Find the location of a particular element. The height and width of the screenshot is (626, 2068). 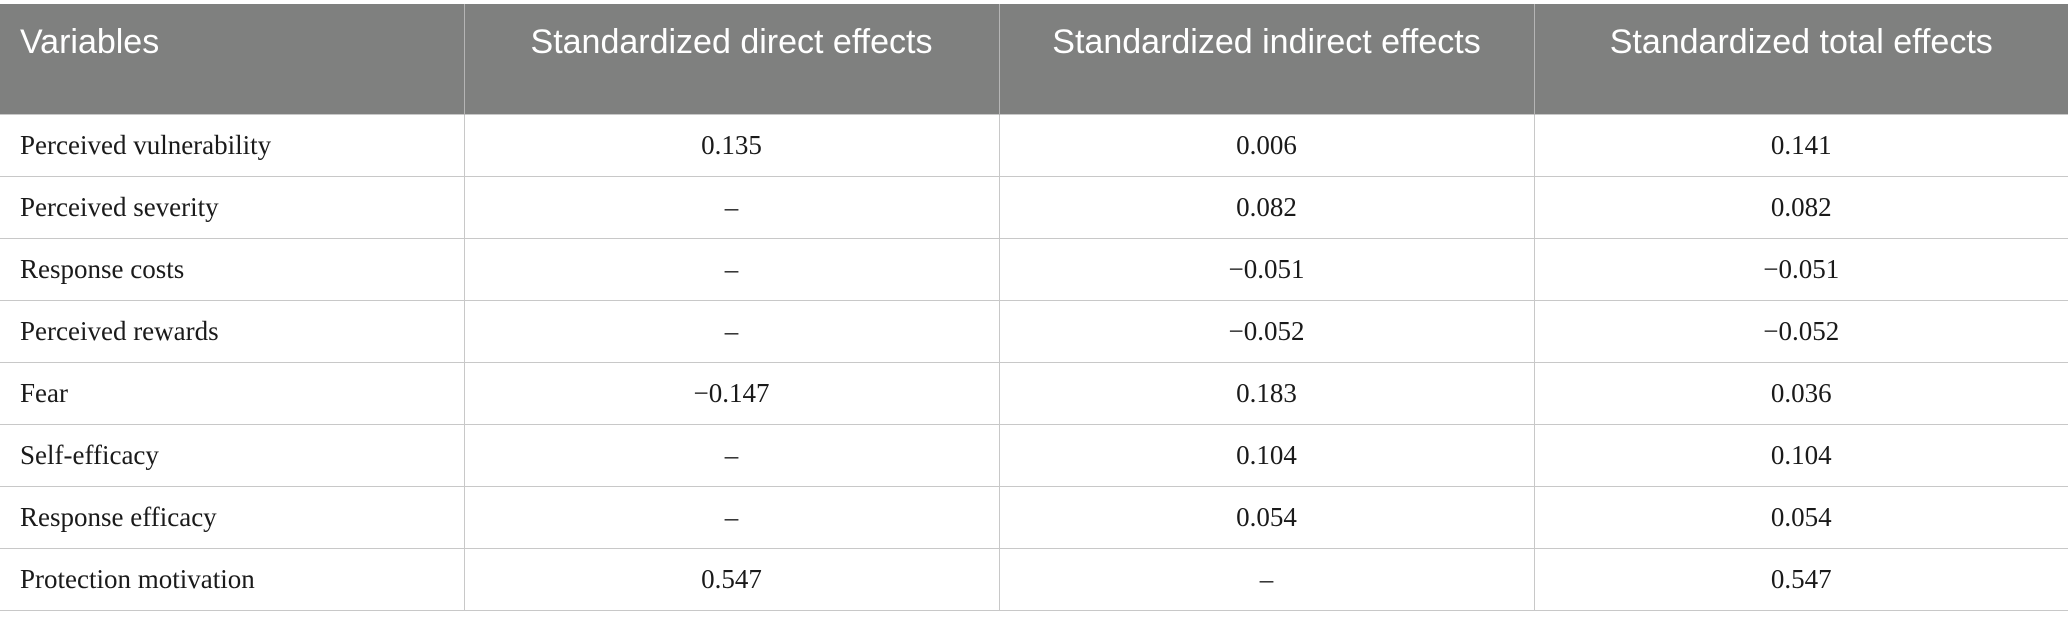

cell-total: 0.054 is located at coordinates (1800, 517).